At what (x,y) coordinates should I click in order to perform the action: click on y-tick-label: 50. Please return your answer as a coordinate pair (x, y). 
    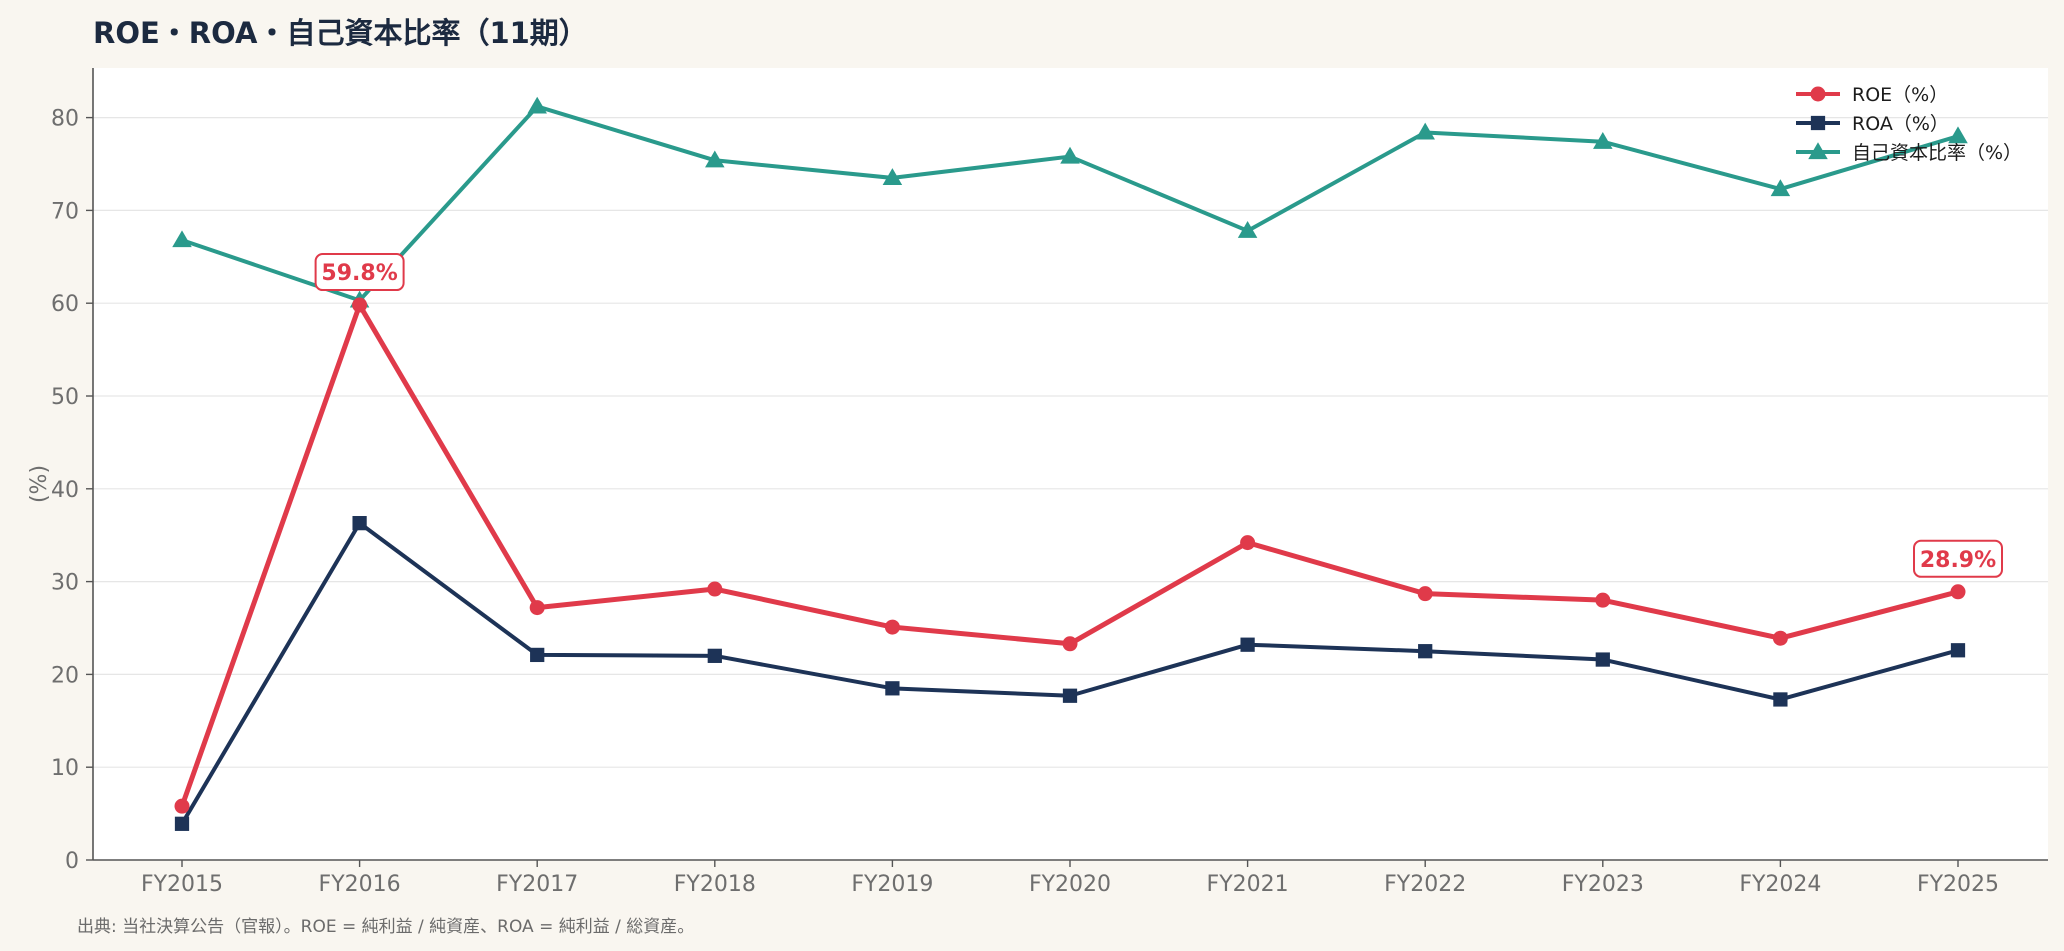
    Looking at the image, I should click on (65, 397).